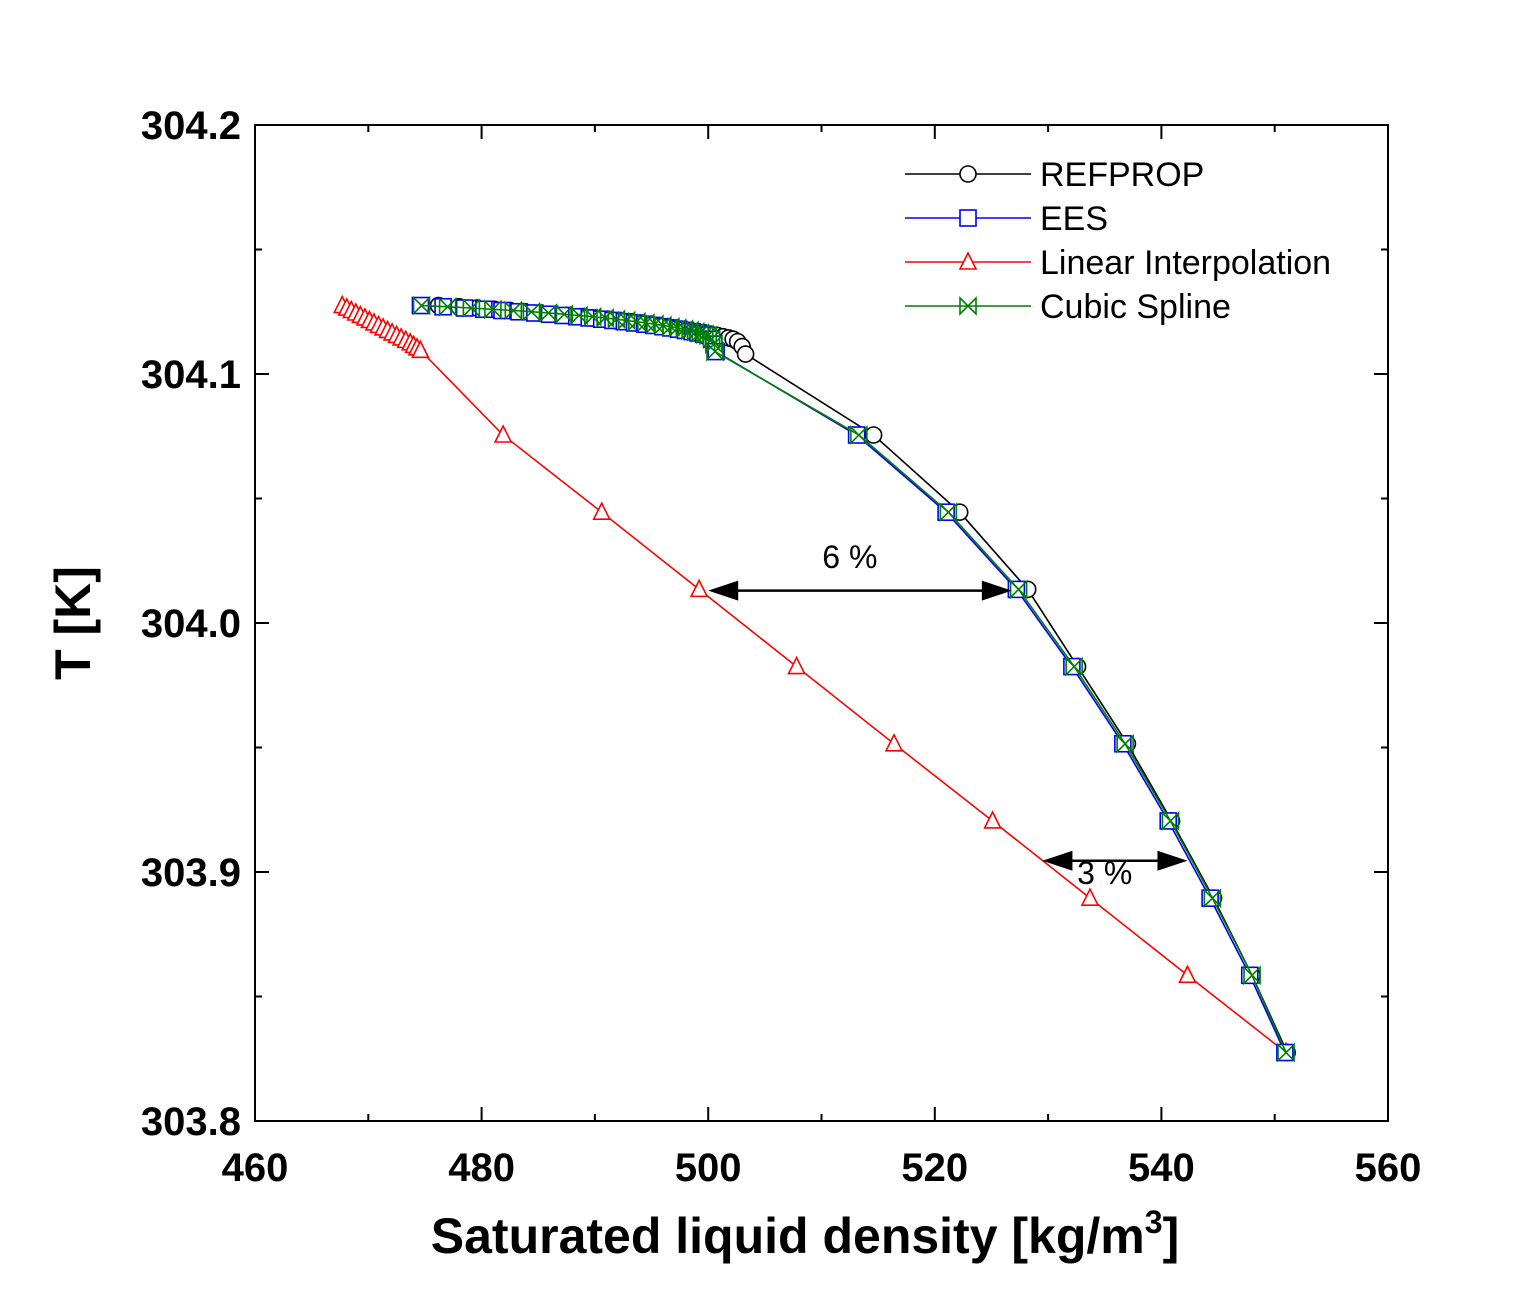 The image size is (1514, 1308). What do you see at coordinates (255, 1168) in the screenshot?
I see `x-tick-label: 460` at bounding box center [255, 1168].